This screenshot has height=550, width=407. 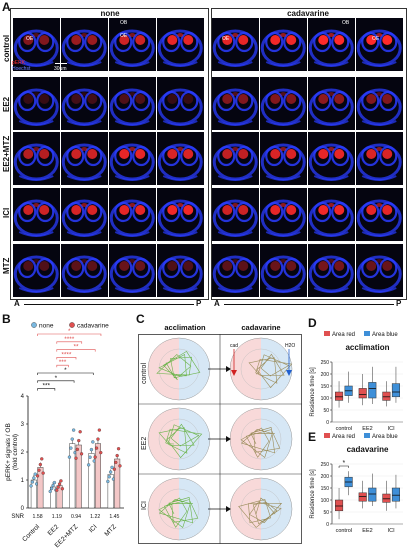 What do you see at coordinates (72, 325) in the screenshot?
I see `legend-dot-cadavarine` at bounding box center [72, 325].